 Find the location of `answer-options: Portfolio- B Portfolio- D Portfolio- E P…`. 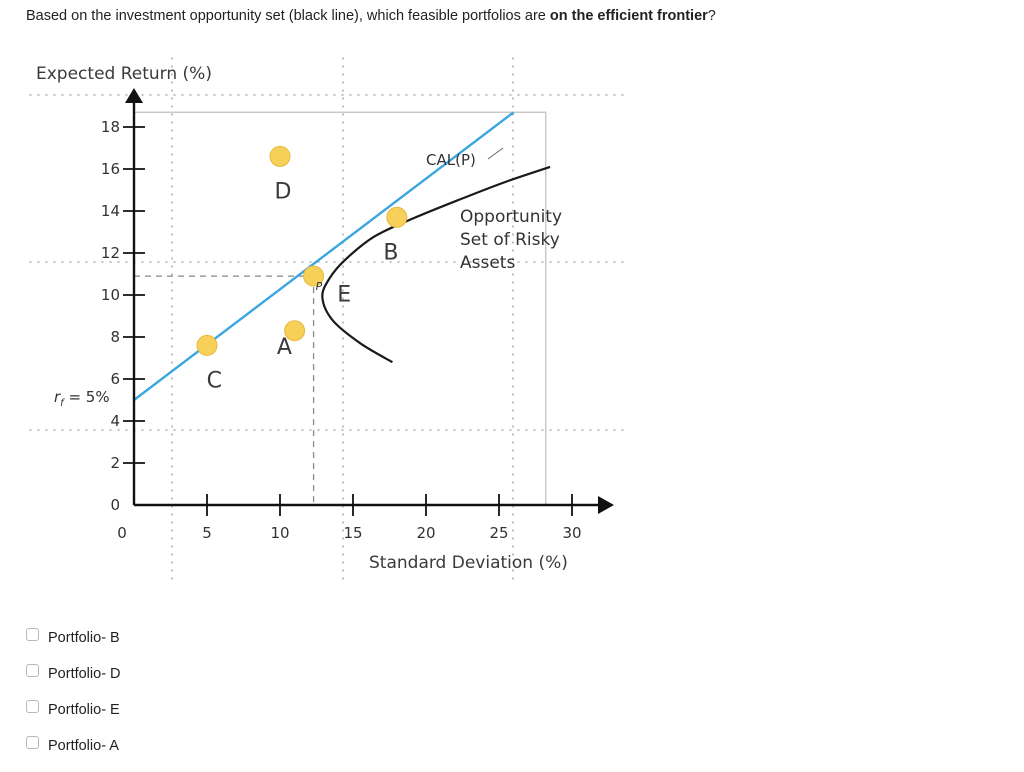

answer-options: Portfolio- B Portfolio- D Portfolio- E P… is located at coordinates (73, 692).